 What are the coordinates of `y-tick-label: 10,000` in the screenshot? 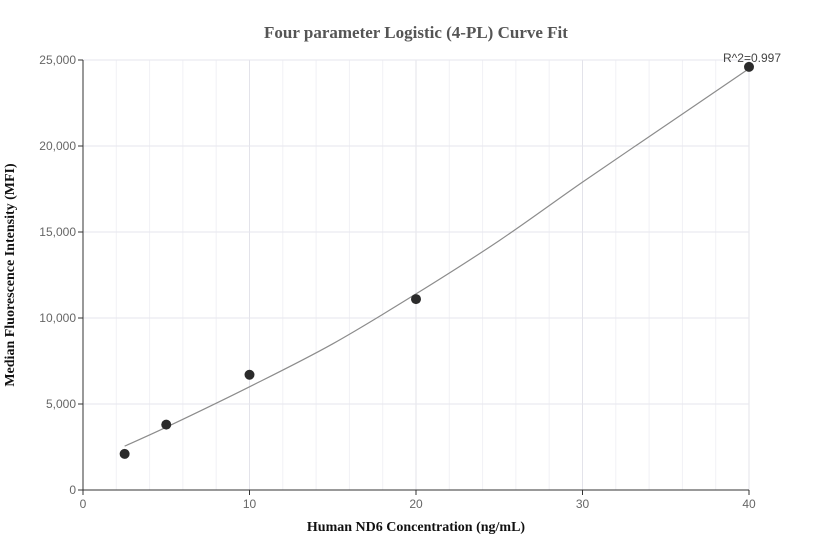 It's located at (57, 318).